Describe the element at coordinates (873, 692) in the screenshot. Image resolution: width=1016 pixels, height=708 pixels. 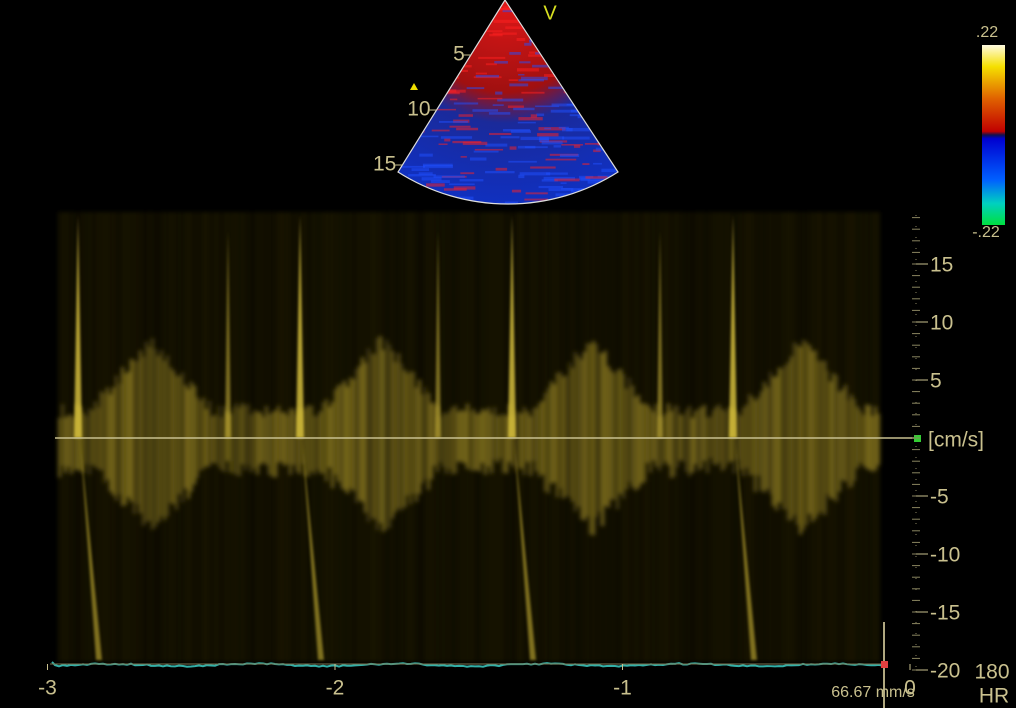
I see `sweep-speed: 66.67 mm/s` at that location.